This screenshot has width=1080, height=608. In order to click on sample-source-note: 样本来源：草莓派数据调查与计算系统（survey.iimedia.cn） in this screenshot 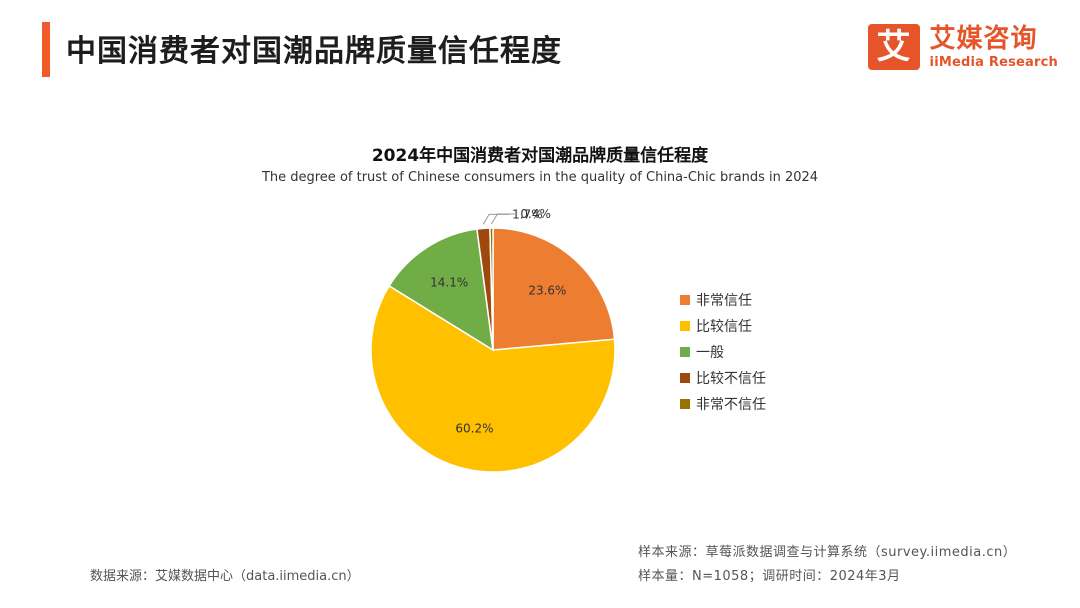, I will do `click(827, 552)`.